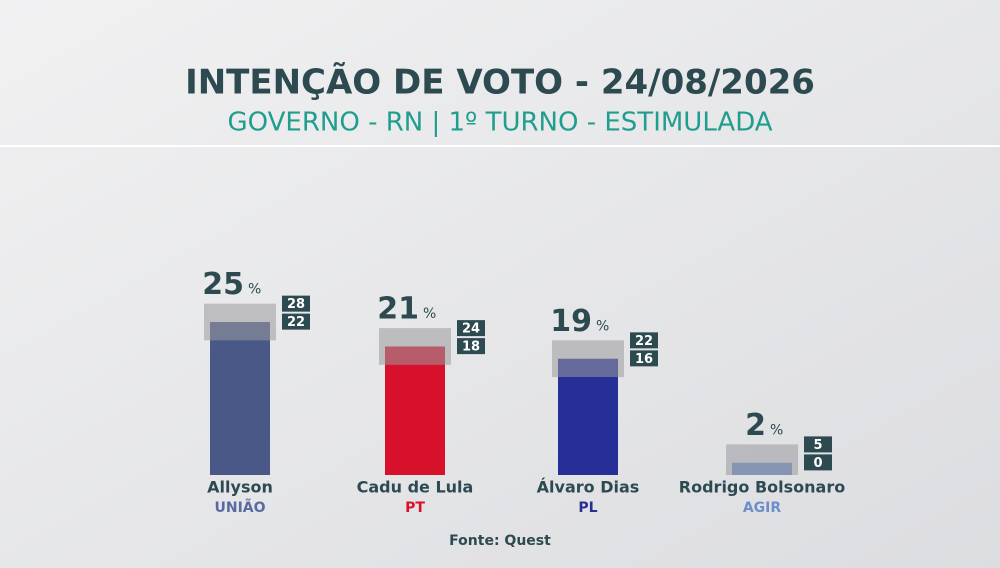  I want to click on party-name: UNIÃO, so click(239, 507).